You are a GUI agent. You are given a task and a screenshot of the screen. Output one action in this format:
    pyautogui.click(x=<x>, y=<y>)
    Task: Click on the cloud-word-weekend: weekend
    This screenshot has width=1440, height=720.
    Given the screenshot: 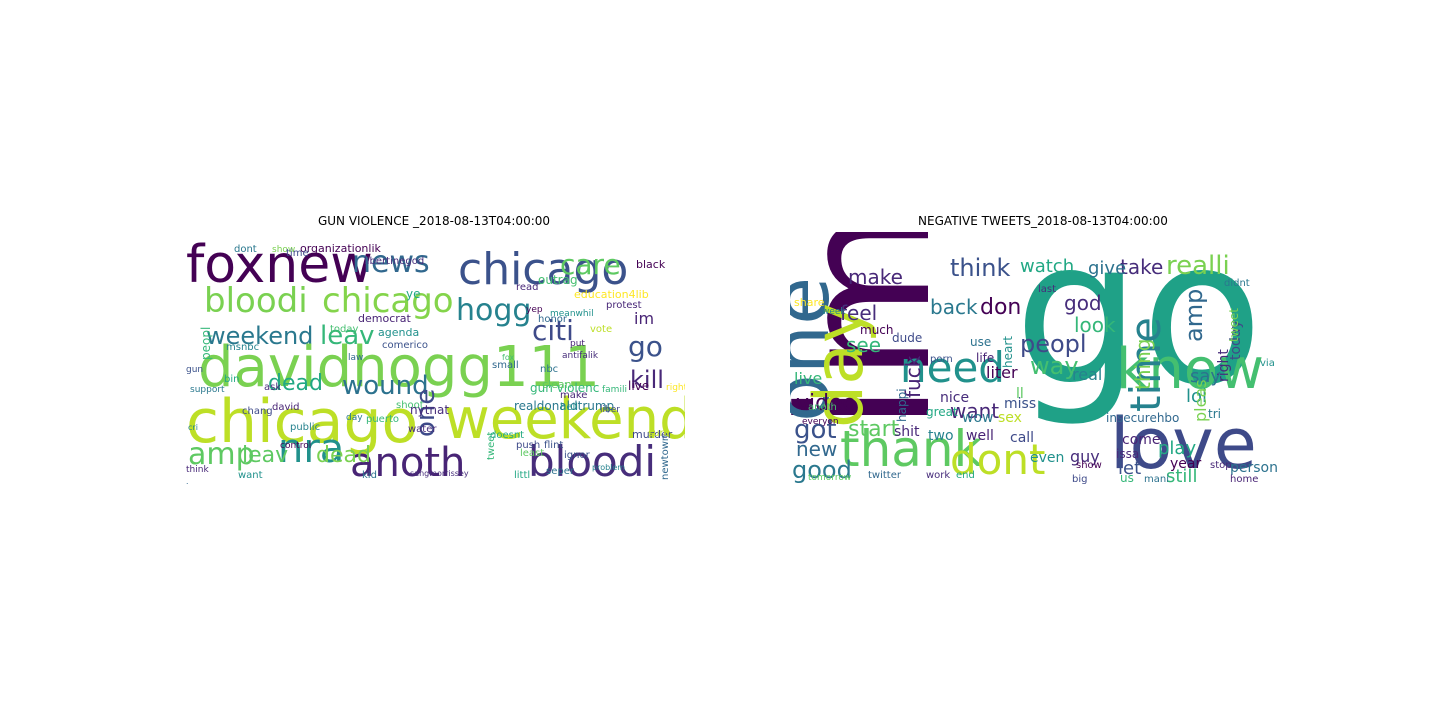 What is the action you would take?
    pyautogui.click(x=564, y=419)
    